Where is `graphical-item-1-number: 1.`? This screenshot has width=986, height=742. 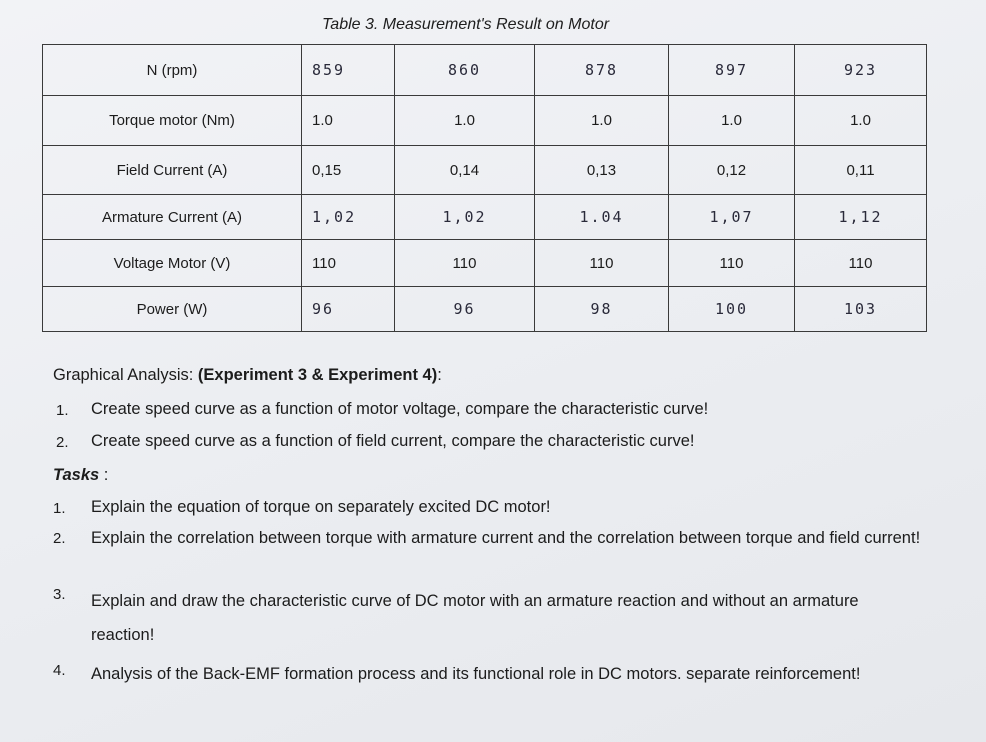 graphical-item-1-number: 1. is located at coordinates (62, 410).